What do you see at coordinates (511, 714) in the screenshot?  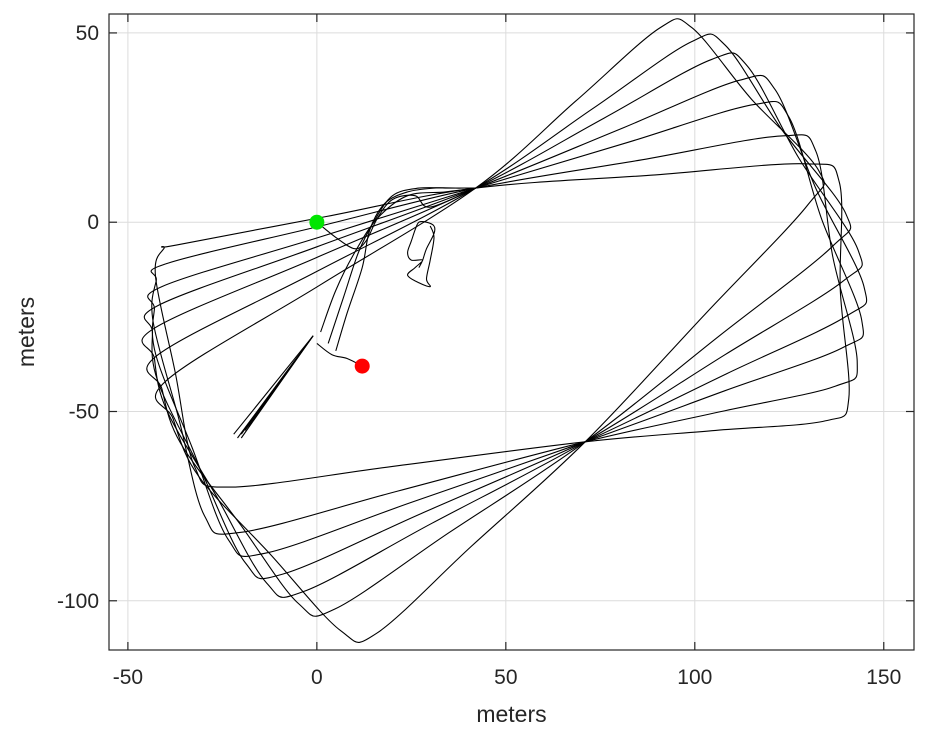 I see `x-axis-title: meters` at bounding box center [511, 714].